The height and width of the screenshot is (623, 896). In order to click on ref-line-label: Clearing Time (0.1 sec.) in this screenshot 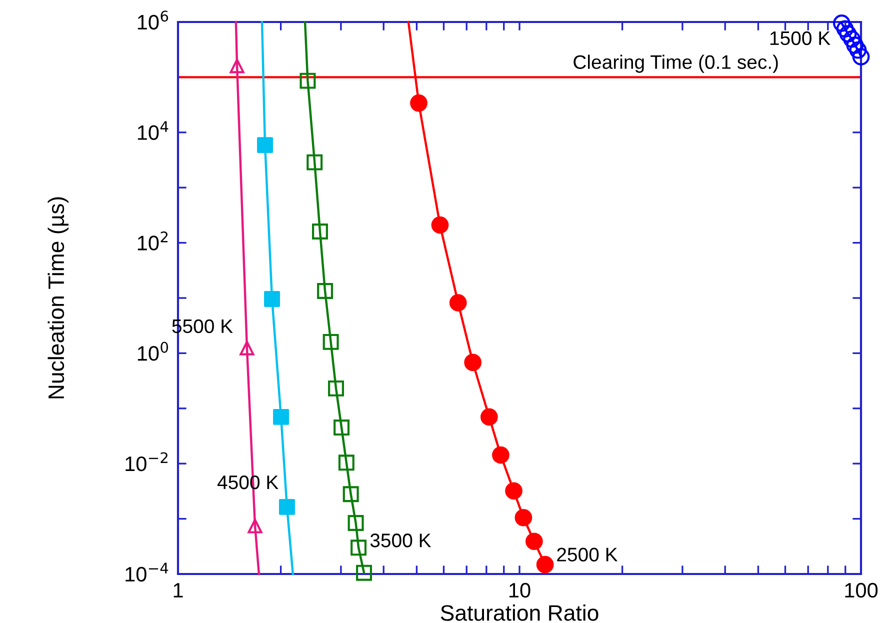, I will do `click(676, 63)`.